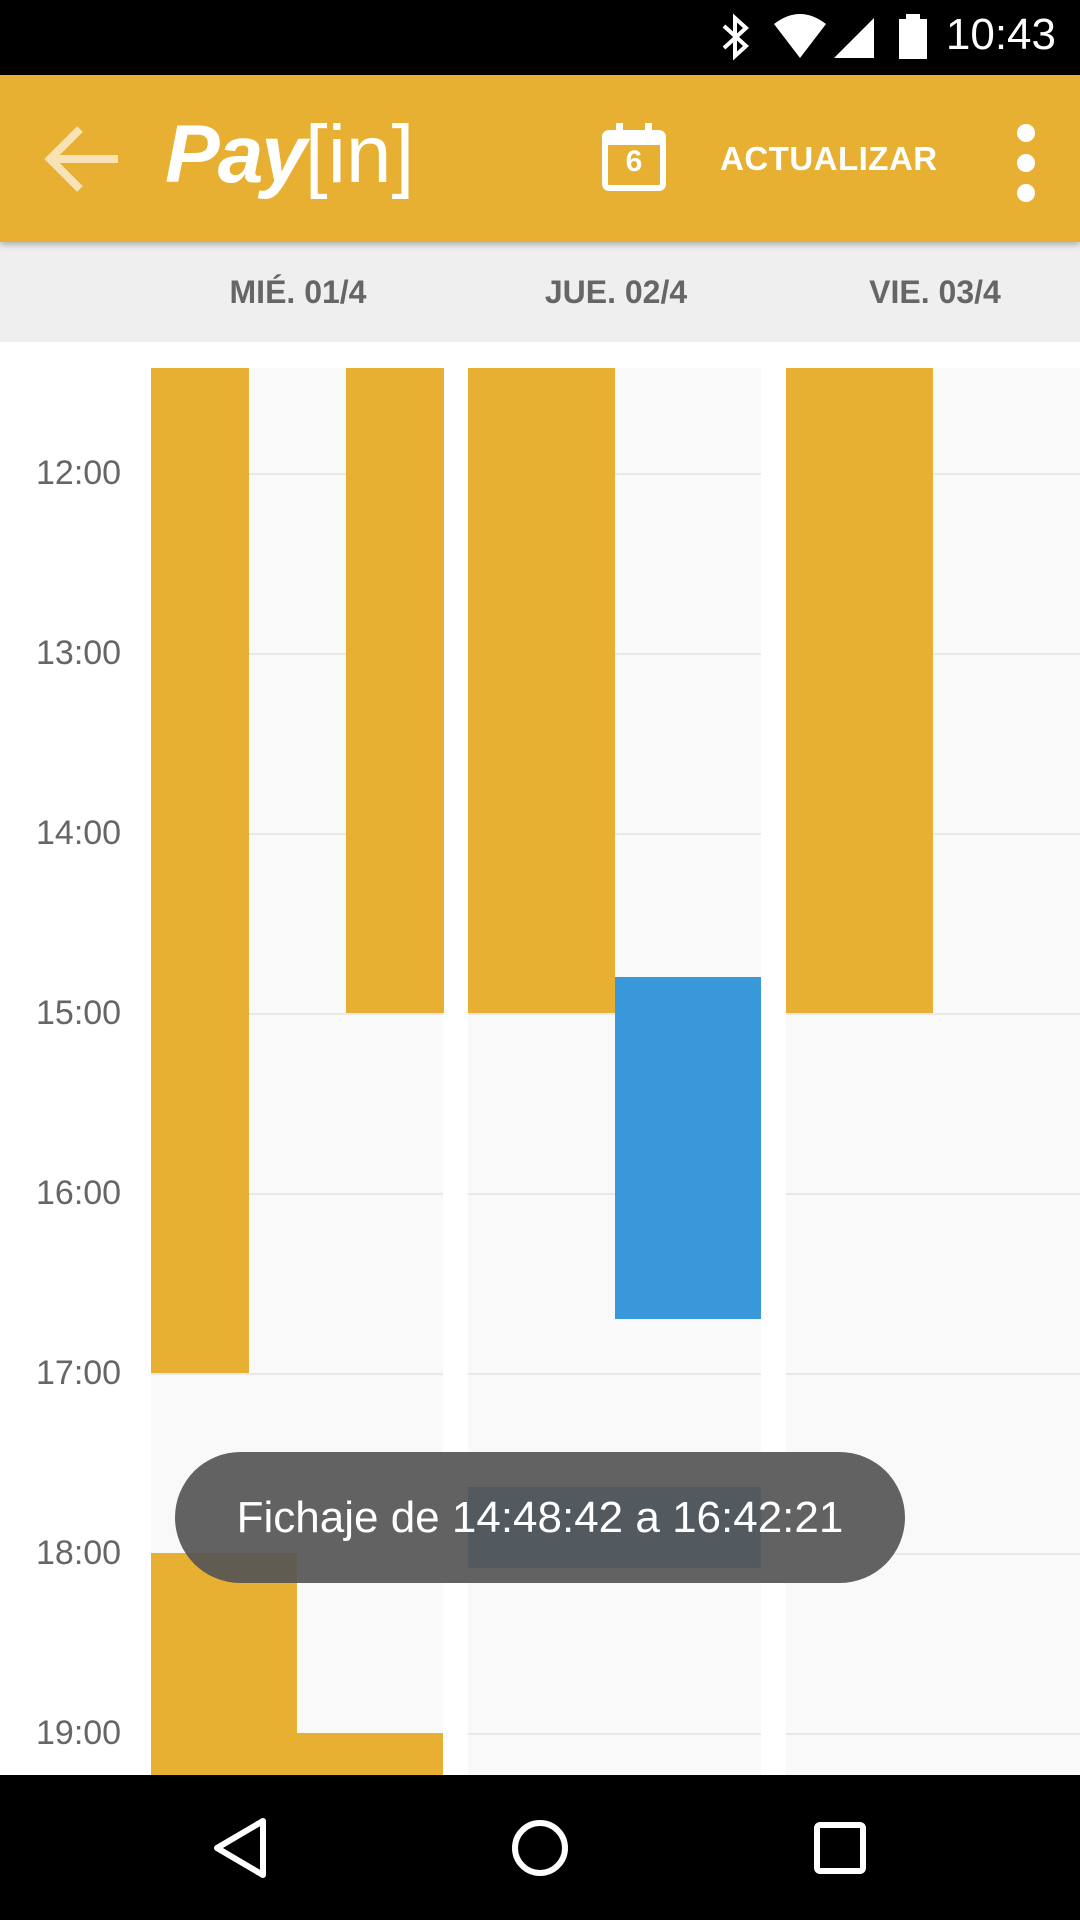 This screenshot has width=1080, height=1920. What do you see at coordinates (688, 1148) in the screenshot?
I see `clock-in-event` at bounding box center [688, 1148].